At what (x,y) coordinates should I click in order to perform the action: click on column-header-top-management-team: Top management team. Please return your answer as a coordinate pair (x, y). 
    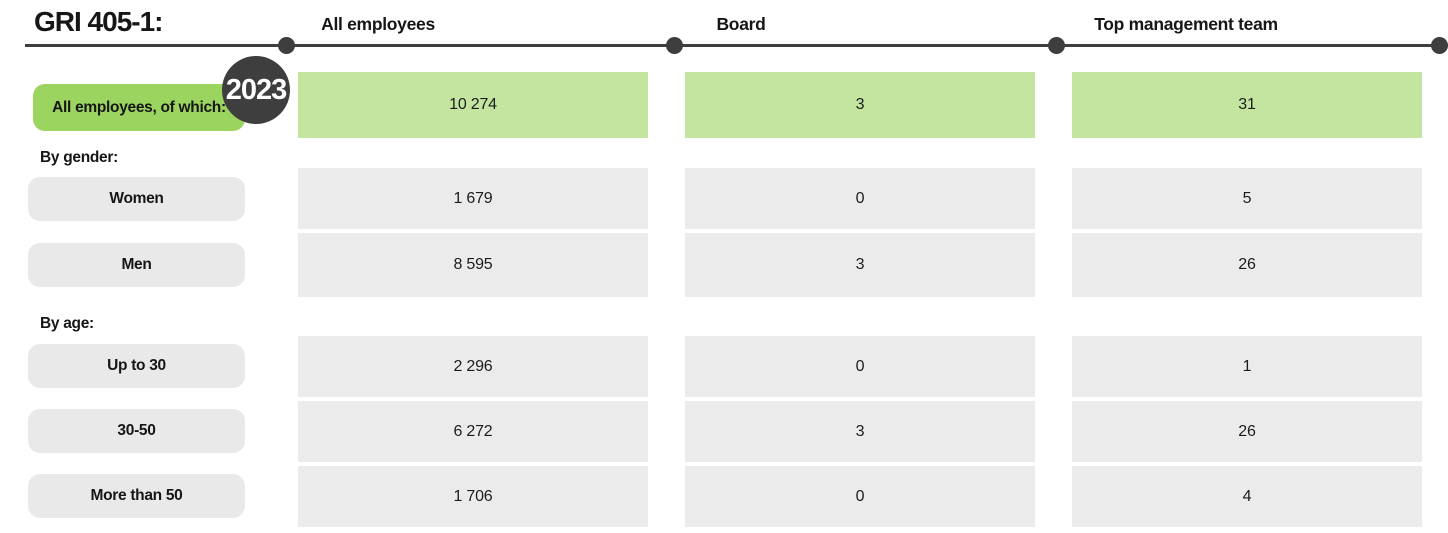
    Looking at the image, I should click on (1186, 24).